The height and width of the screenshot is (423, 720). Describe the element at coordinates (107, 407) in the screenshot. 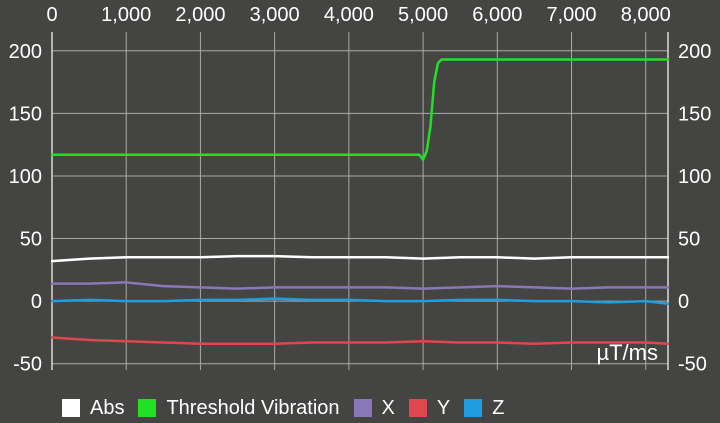

I see `legend-label: Abs` at that location.